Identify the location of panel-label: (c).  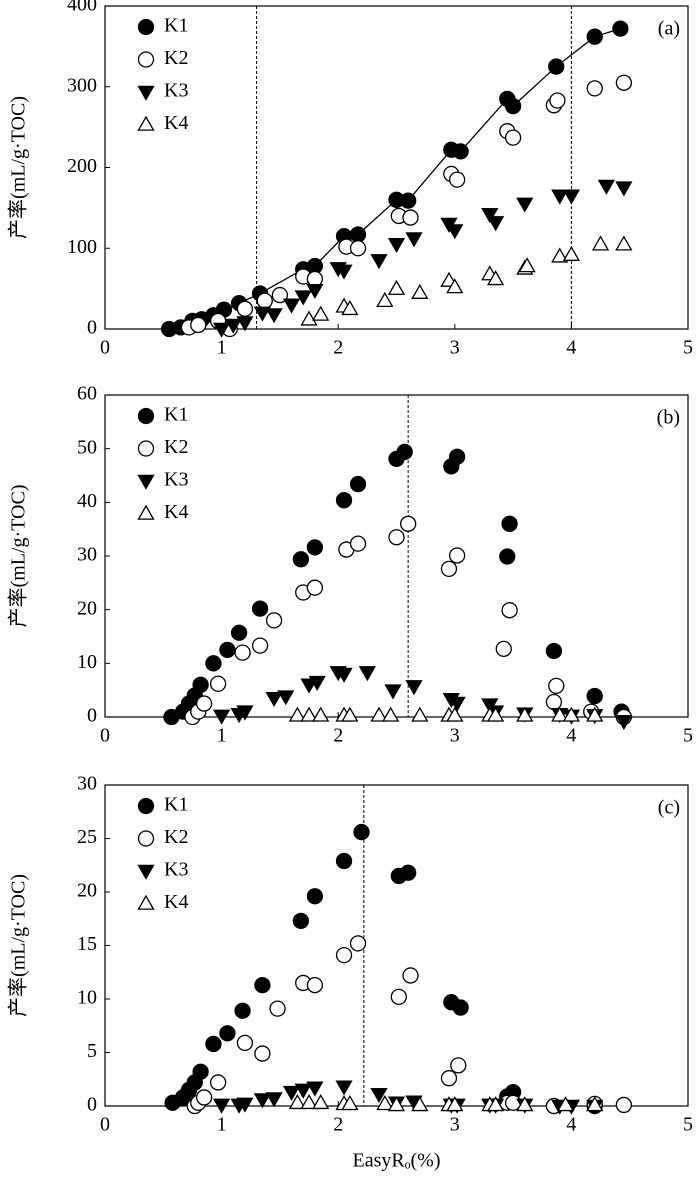
(669, 808).